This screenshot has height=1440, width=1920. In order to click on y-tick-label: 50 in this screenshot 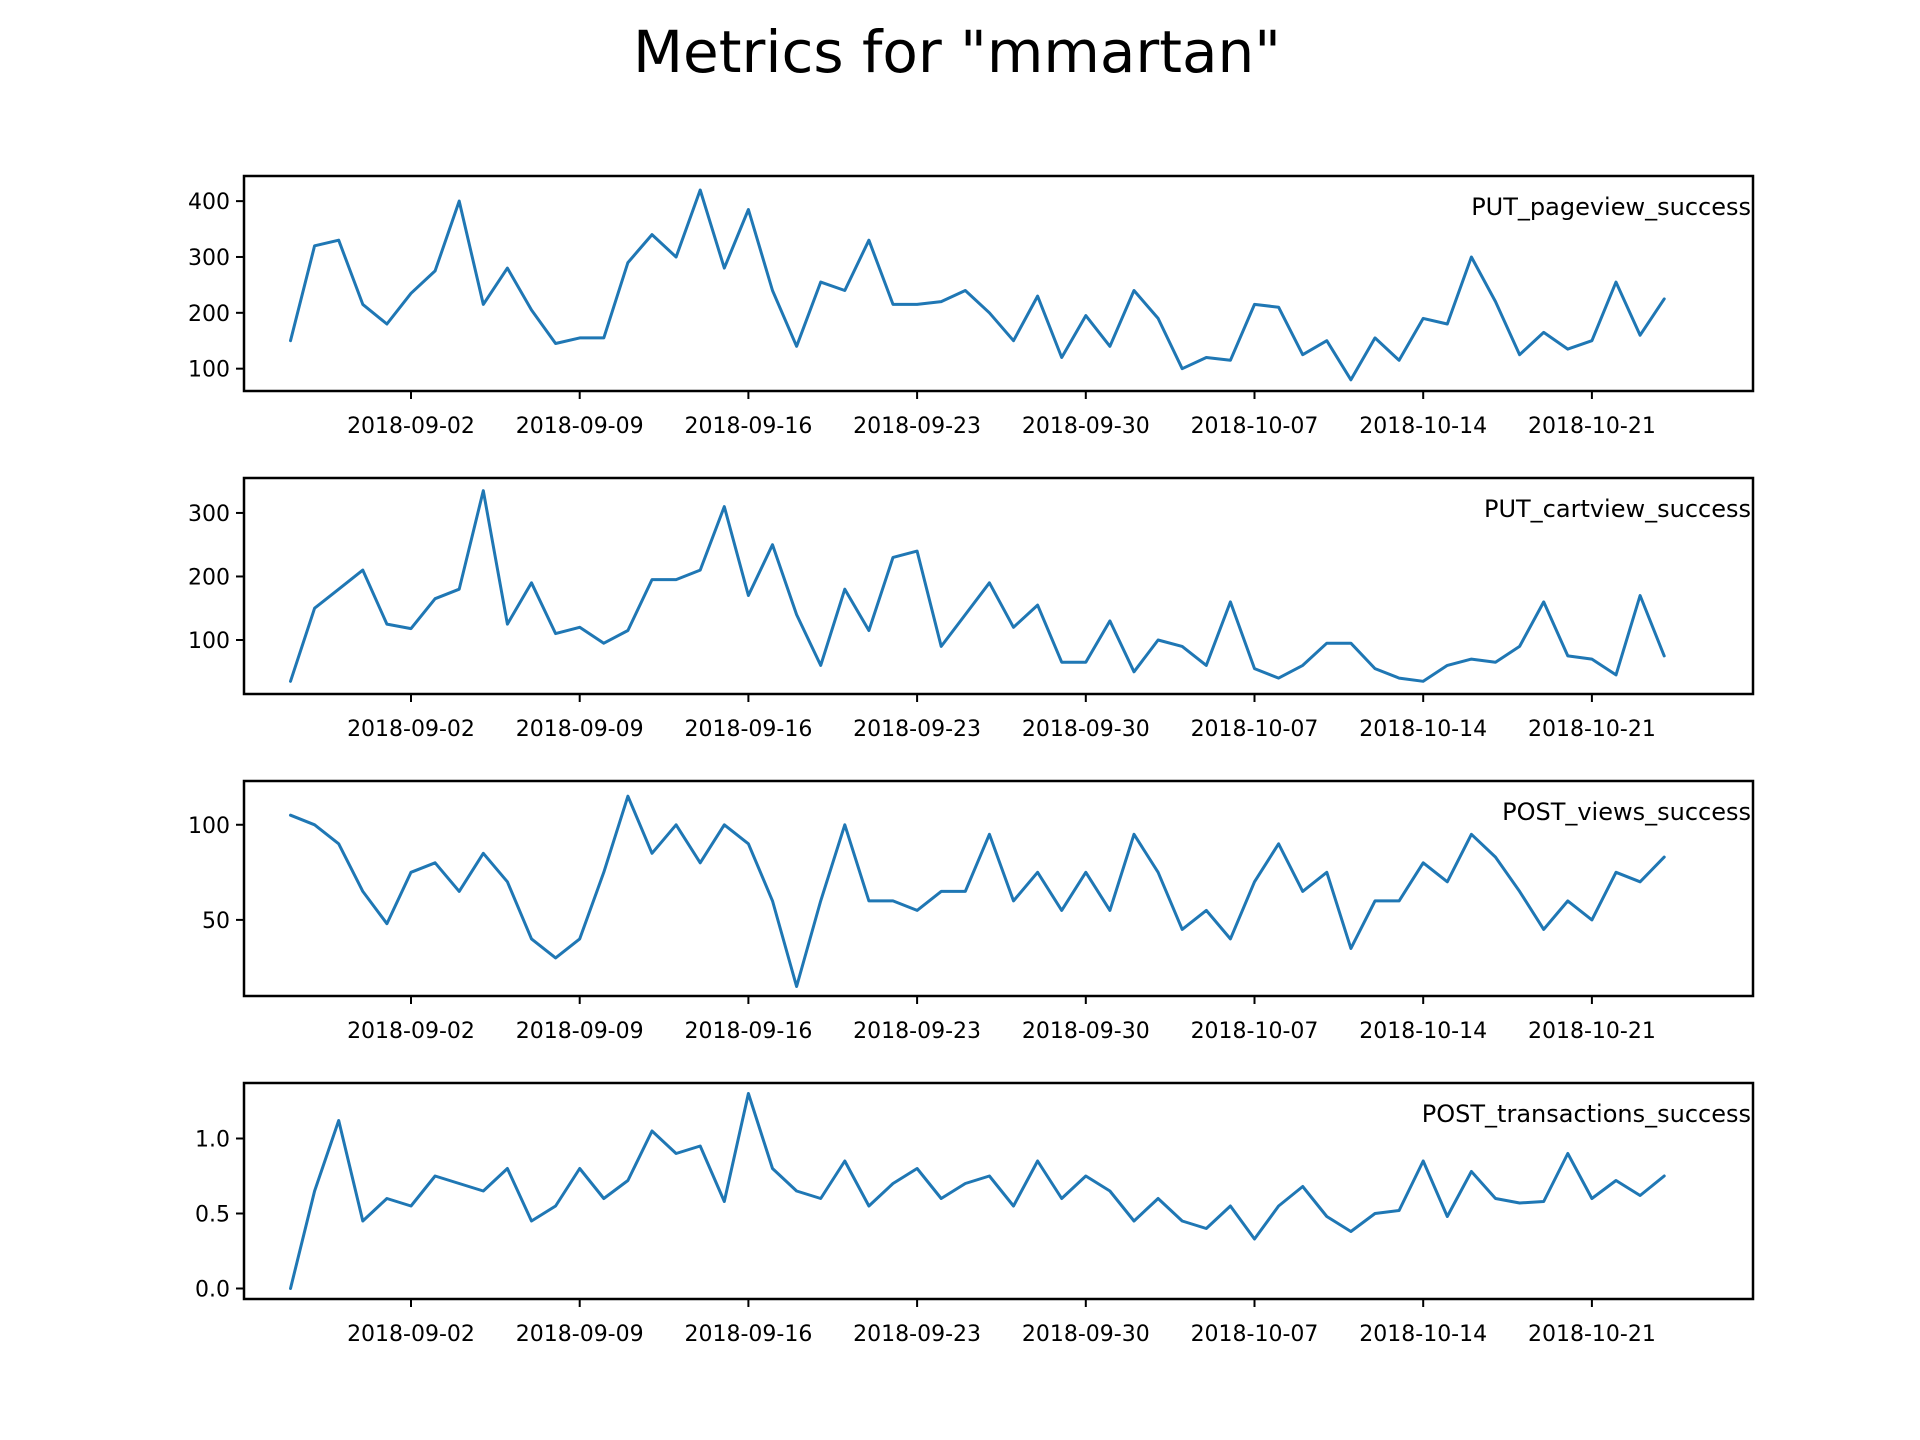, I will do `click(216, 921)`.